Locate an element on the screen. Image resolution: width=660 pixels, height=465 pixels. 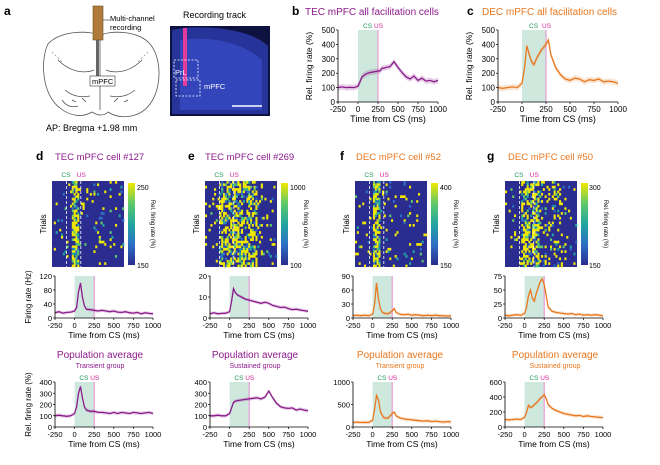
y-tick-label: 60 is located at coordinates (346, 290).